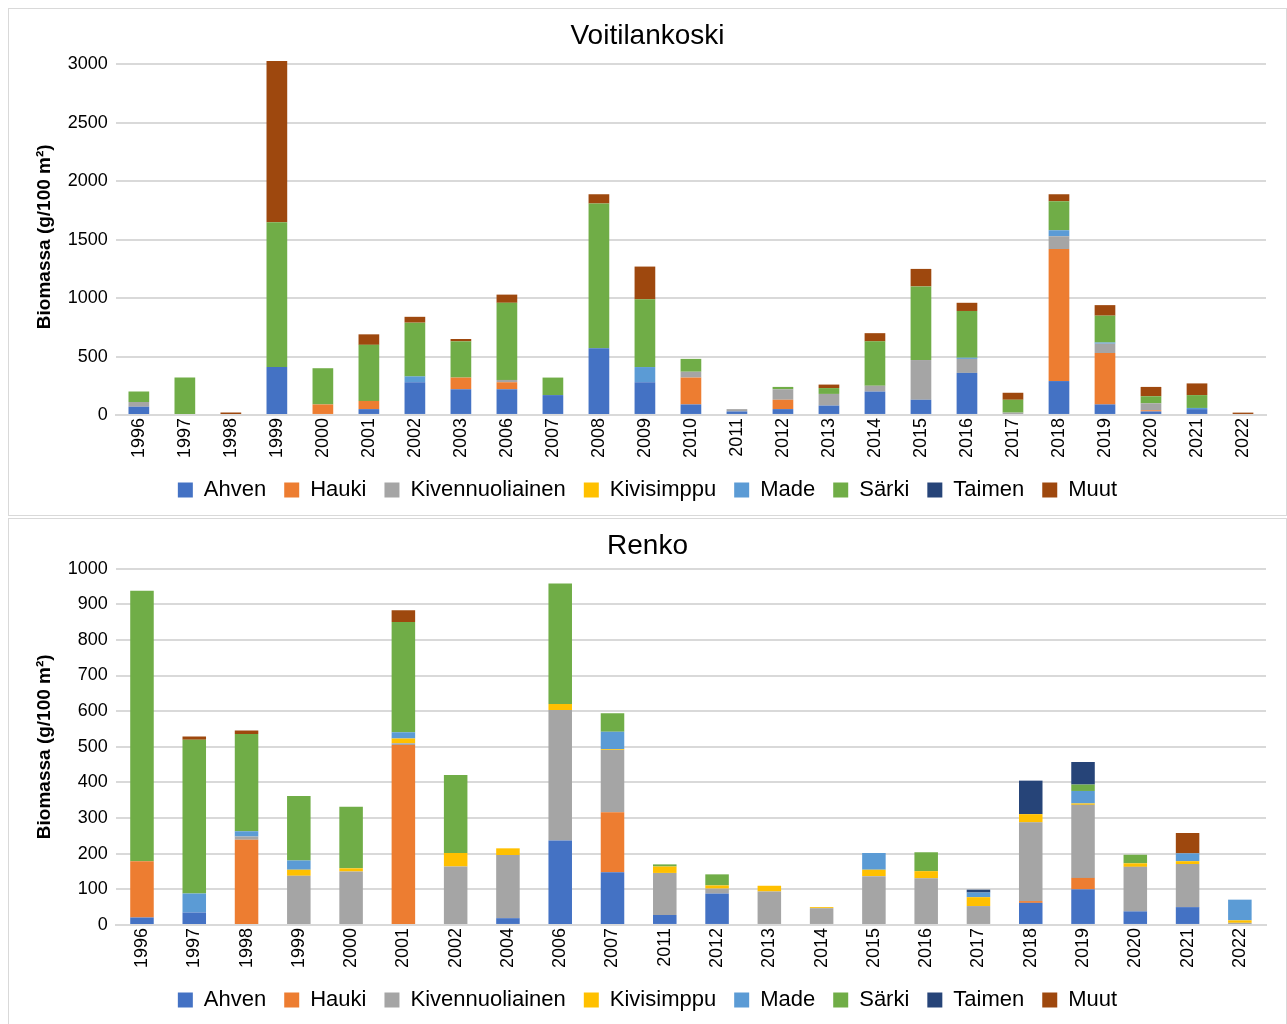  What do you see at coordinates (647, 544) in the screenshot?
I see `chart-title: Renko` at bounding box center [647, 544].